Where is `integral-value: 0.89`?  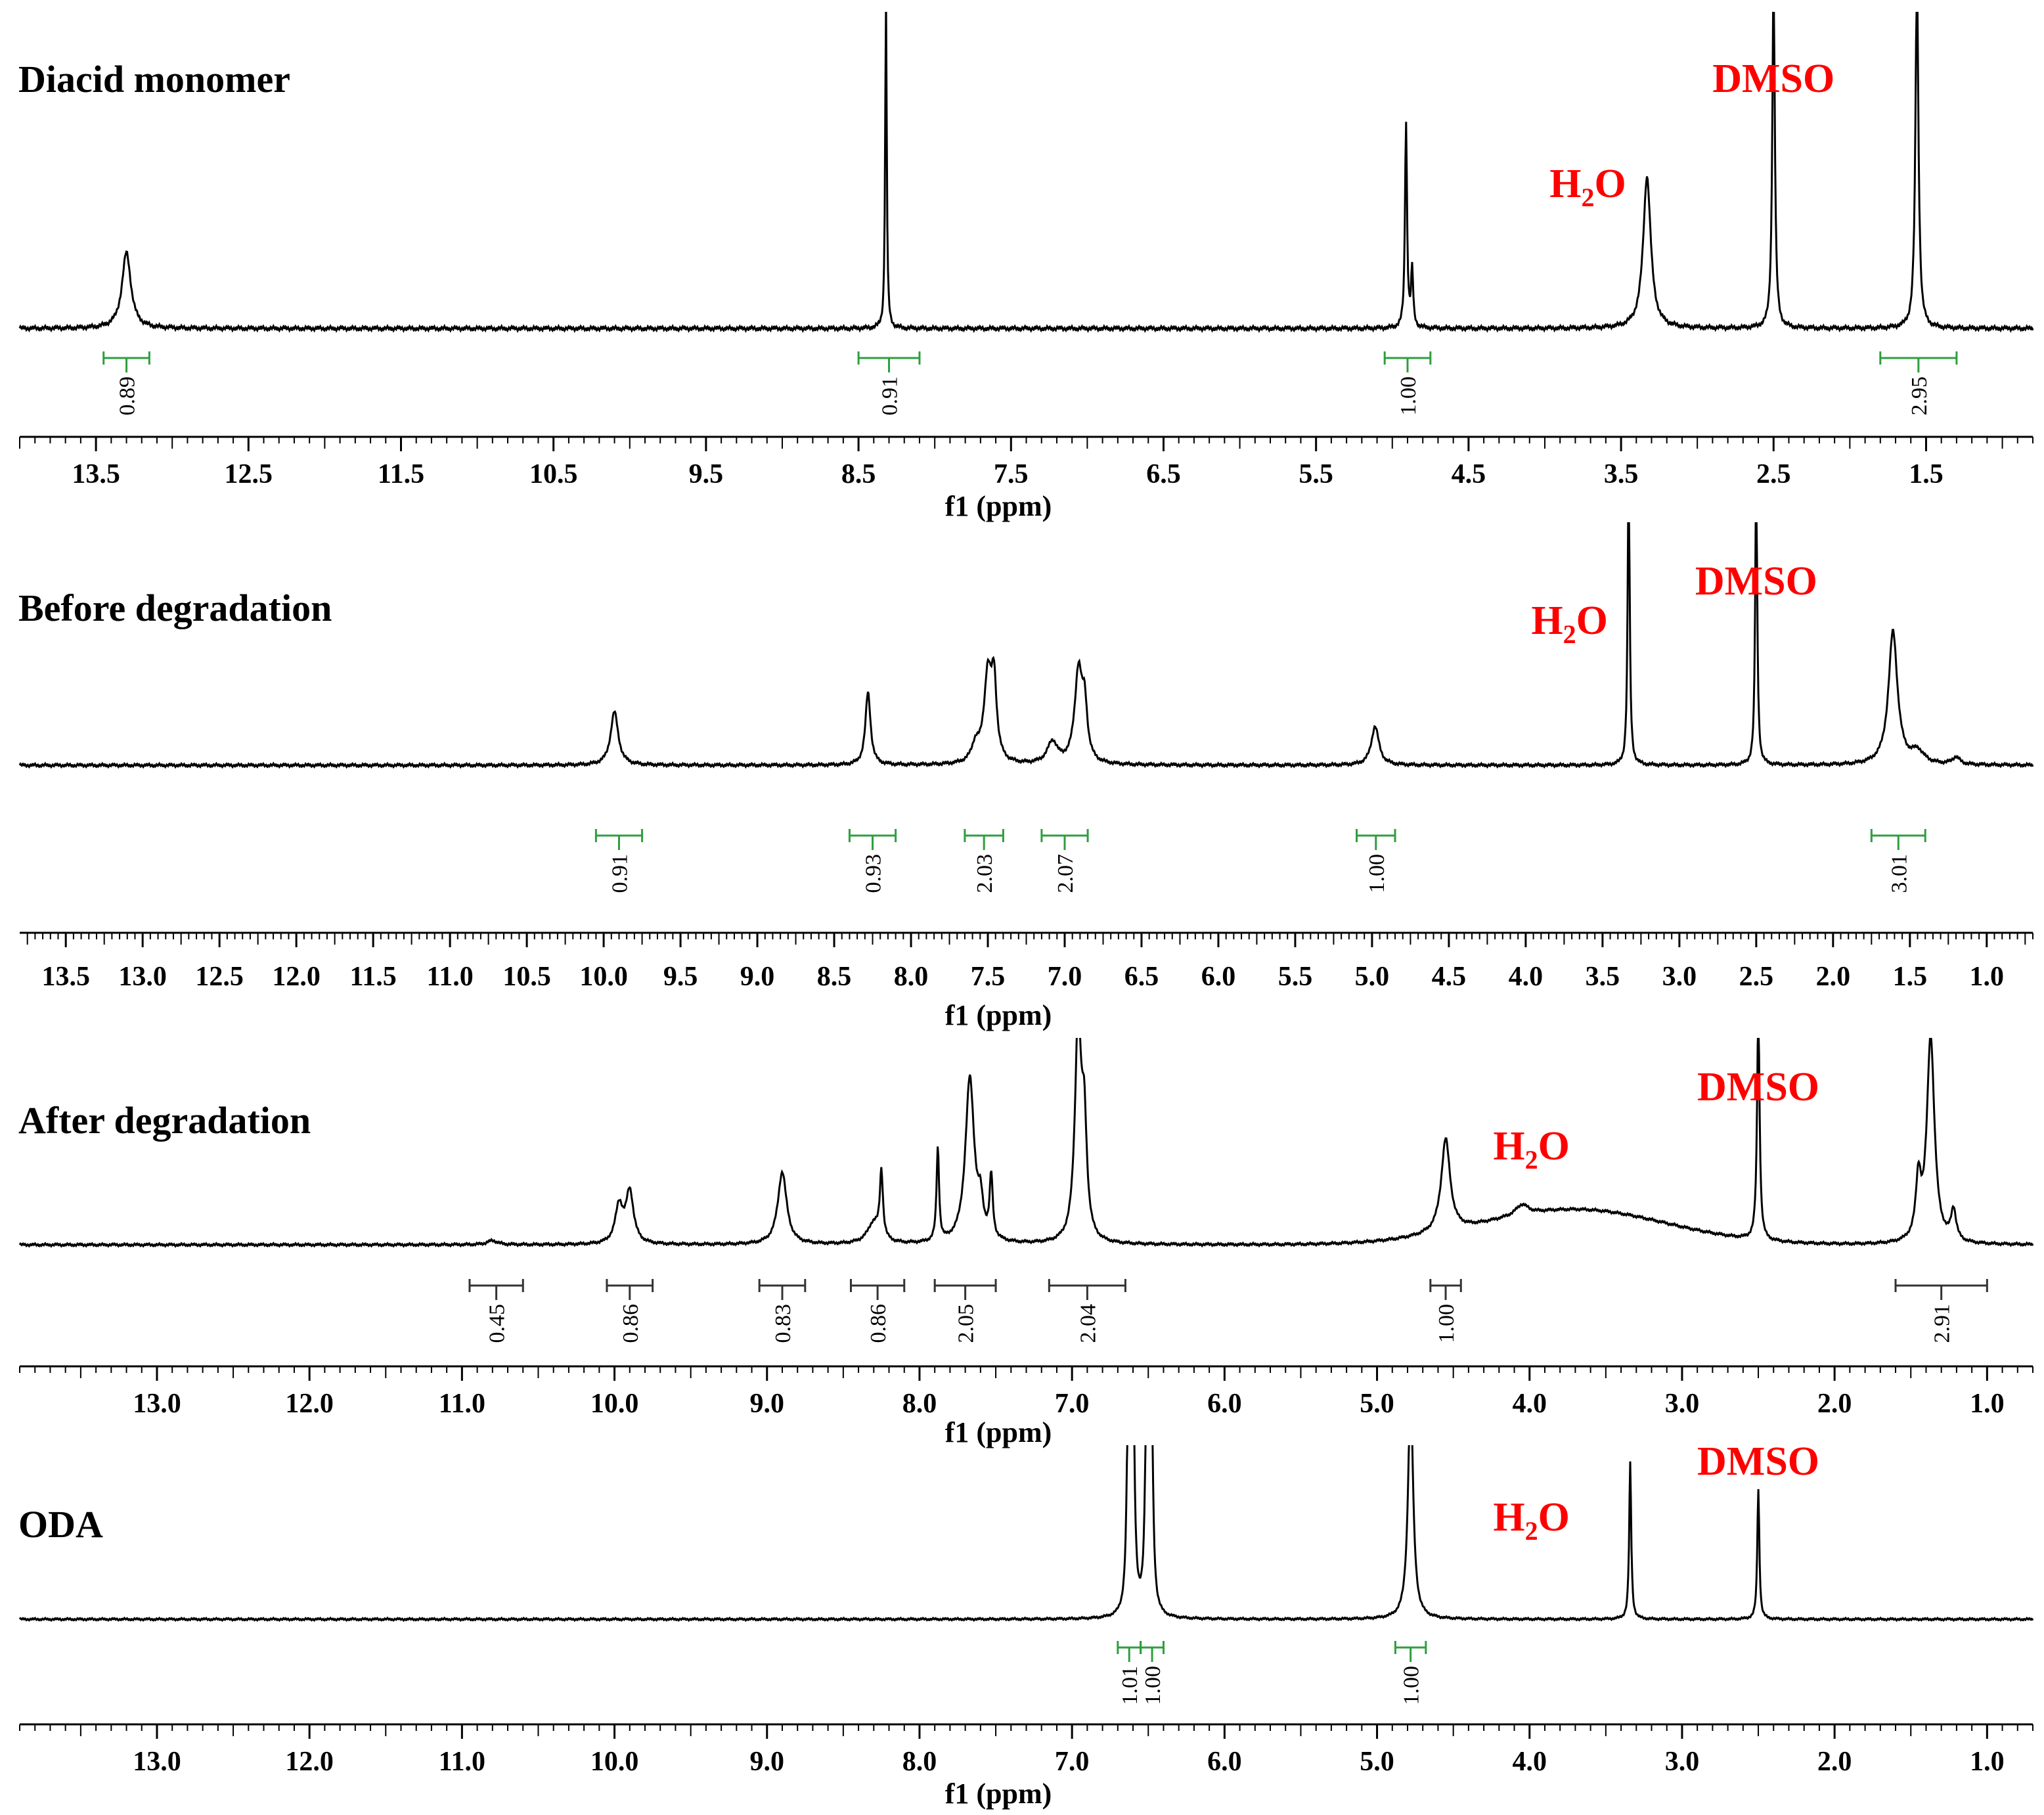
integral-value: 0.89 is located at coordinates (128, 396).